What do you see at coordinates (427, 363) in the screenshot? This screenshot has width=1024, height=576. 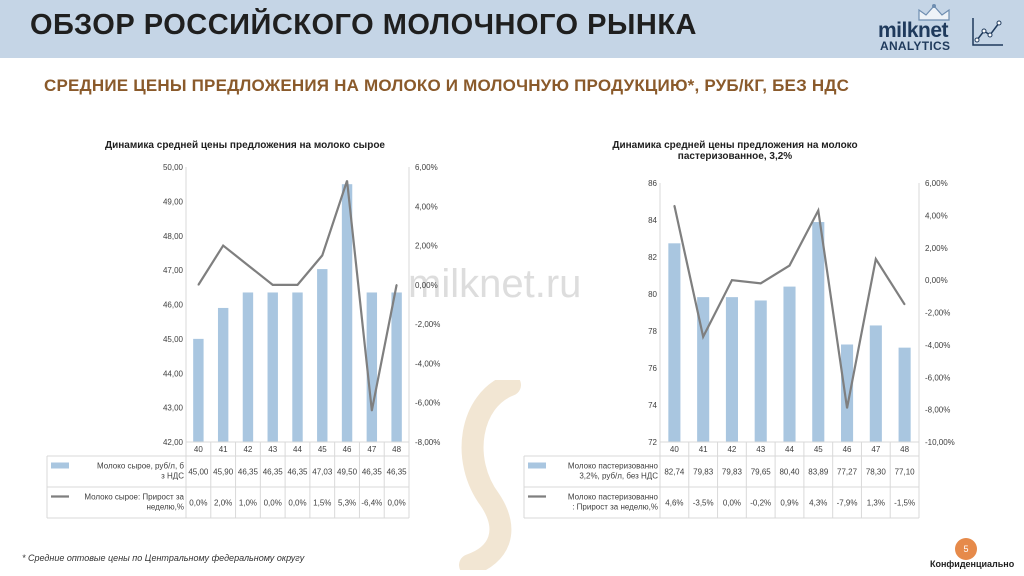 I see `chart1-y2-tick-label: -4,00%` at bounding box center [427, 363].